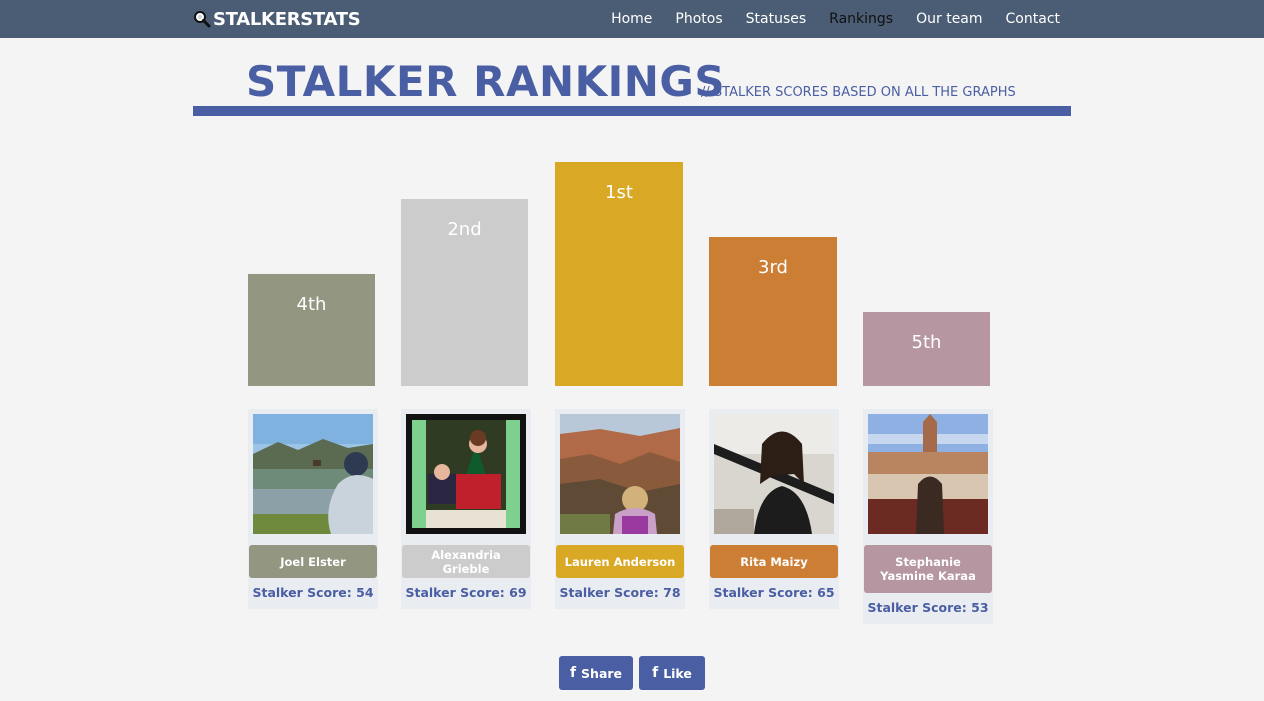 The height and width of the screenshot is (701, 1264). I want to click on profile-name-badge: Alexandria Grieble, so click(466, 561).